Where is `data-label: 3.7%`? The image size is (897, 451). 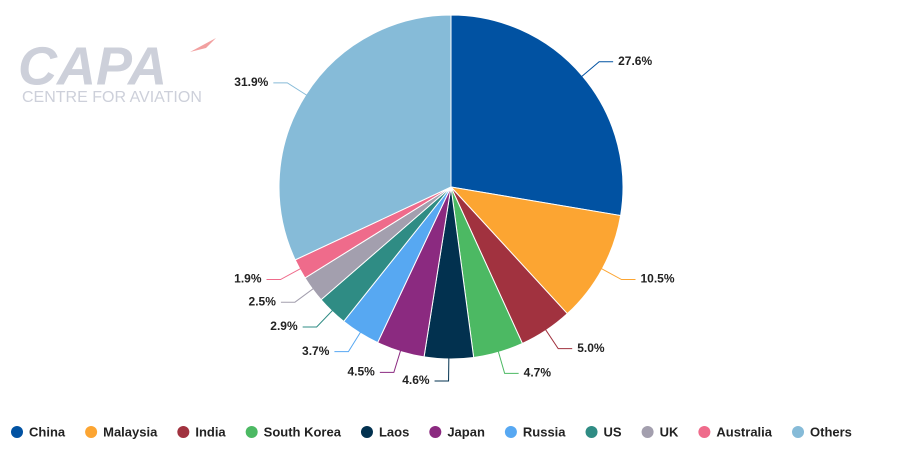
data-label: 3.7% is located at coordinates (316, 351).